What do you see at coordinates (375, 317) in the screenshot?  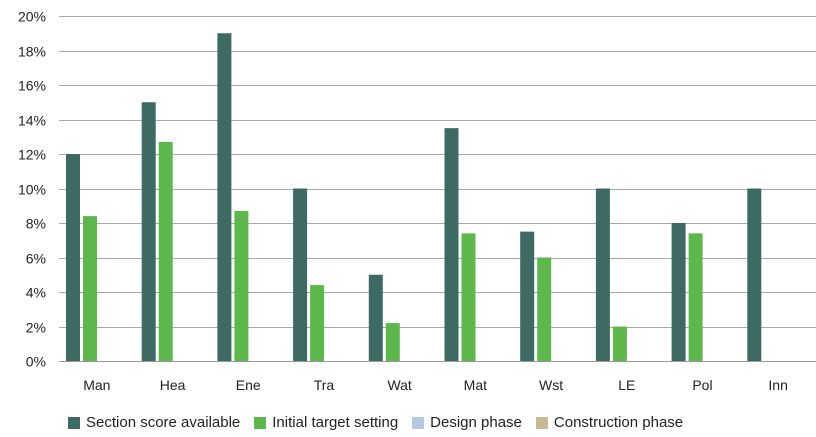 I see `bar-1-wat` at bounding box center [375, 317].